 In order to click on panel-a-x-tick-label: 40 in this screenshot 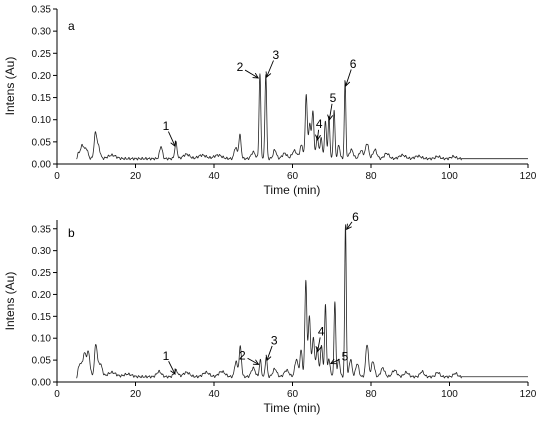, I will do `click(214, 176)`.